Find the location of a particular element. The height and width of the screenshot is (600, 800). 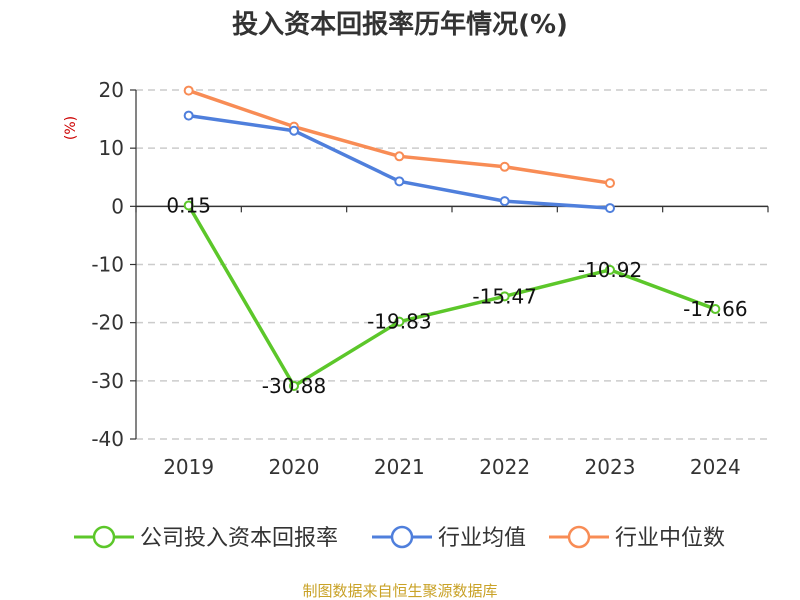

y-tick-label: 0 is located at coordinates (117, 206).